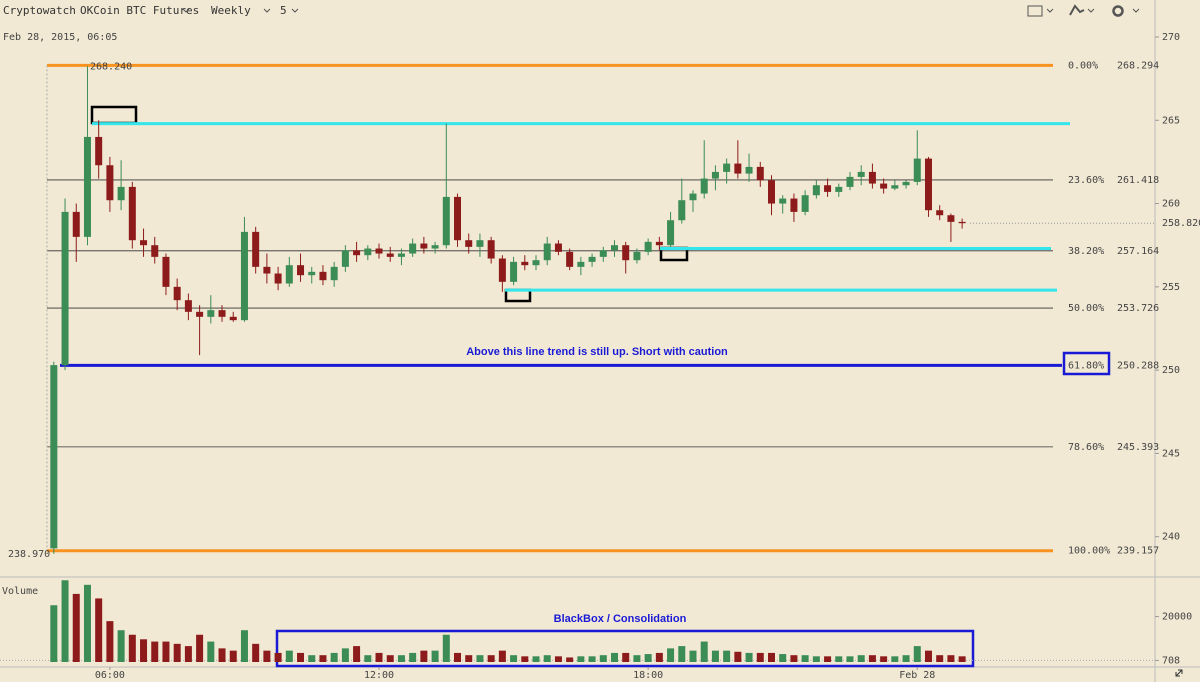 Image resolution: width=1200 pixels, height=682 pixels. I want to click on dropdown-arrows, so click(661, 10).